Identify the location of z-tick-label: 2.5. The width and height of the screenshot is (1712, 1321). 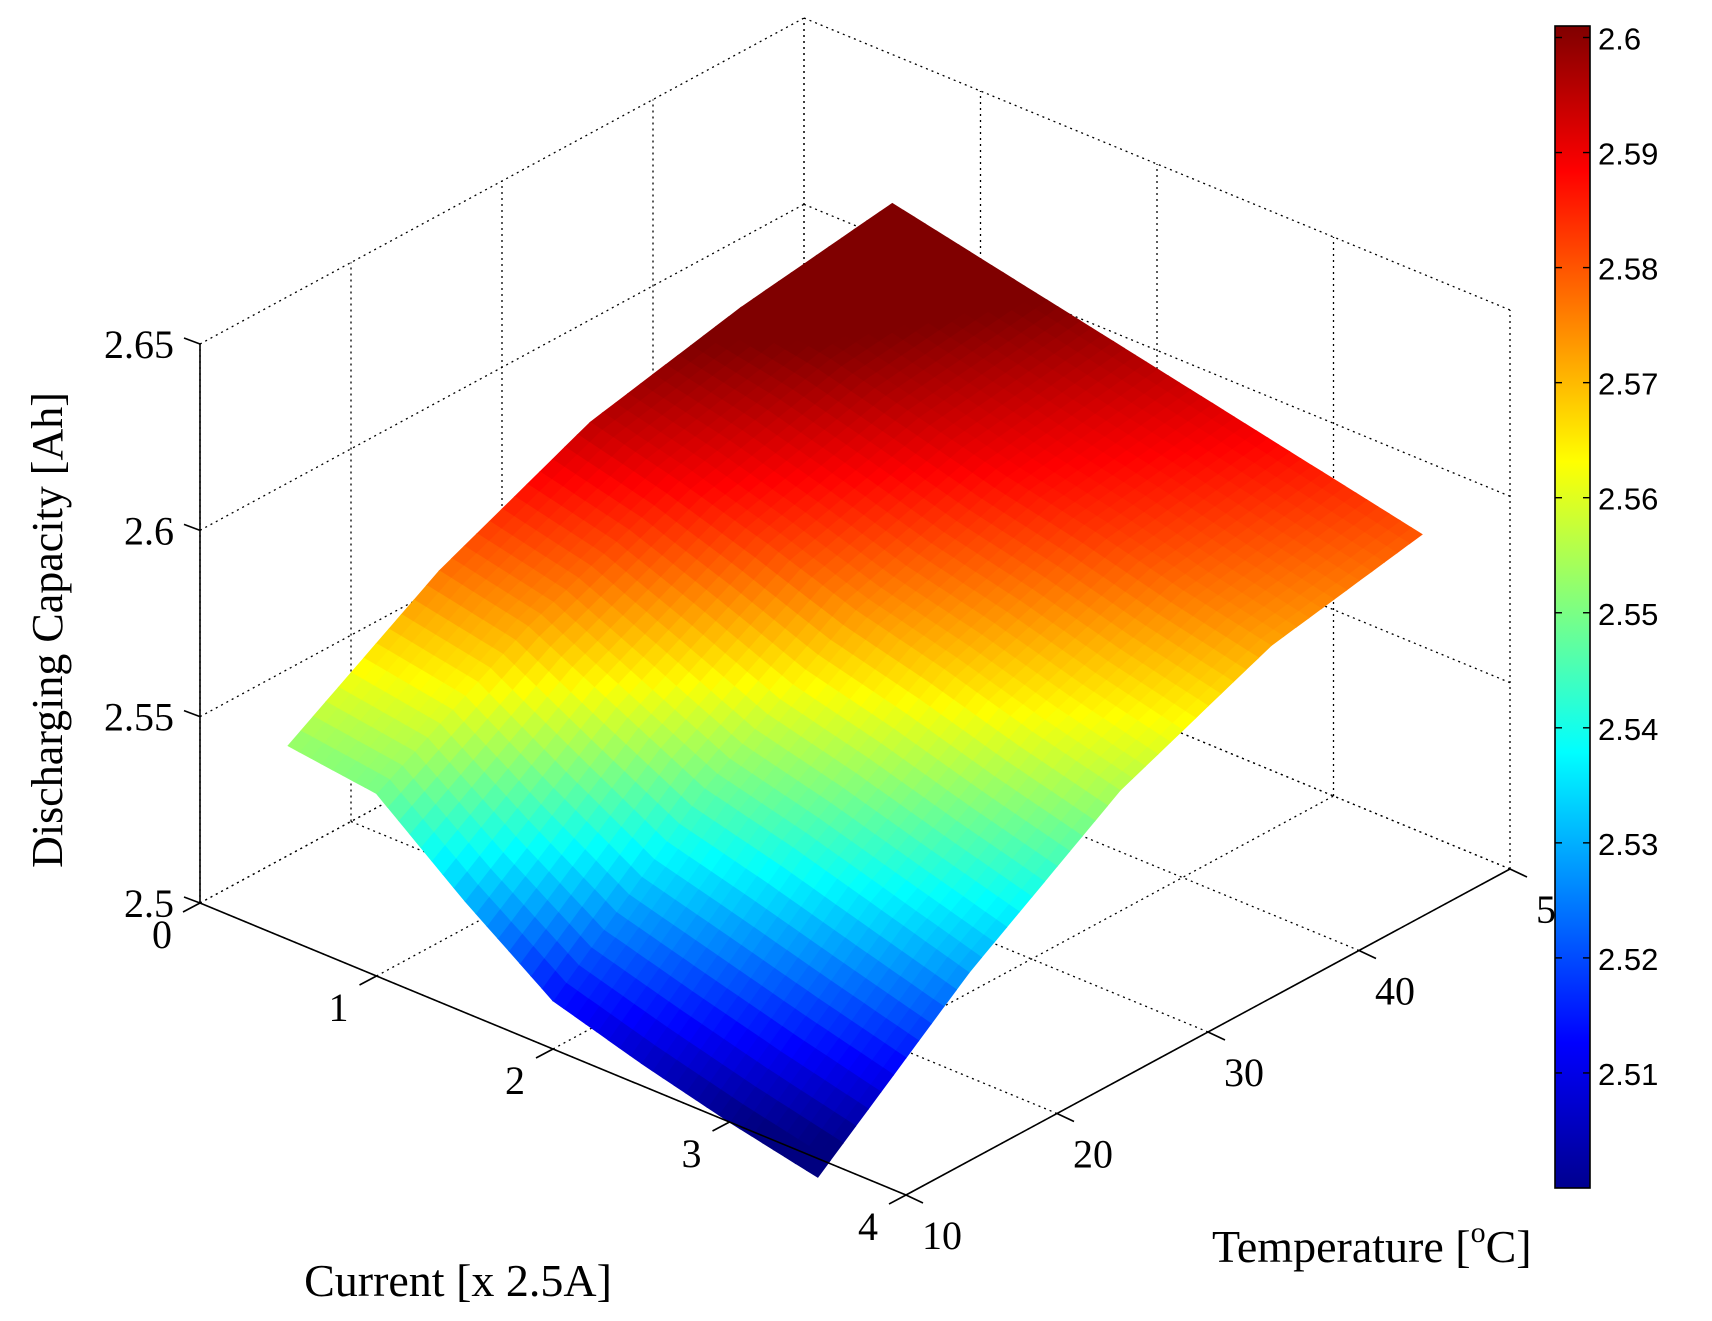
(149, 903).